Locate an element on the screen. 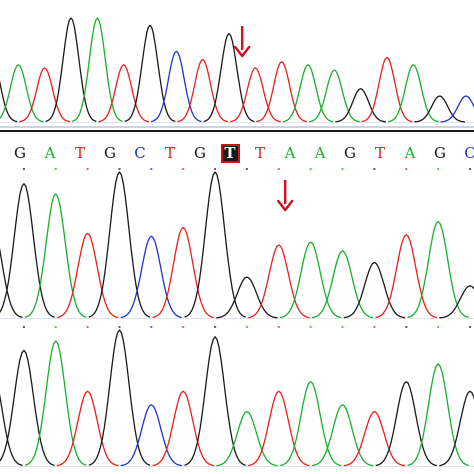 This screenshot has height=474, width=474. highlight-box is located at coordinates (230, 153).